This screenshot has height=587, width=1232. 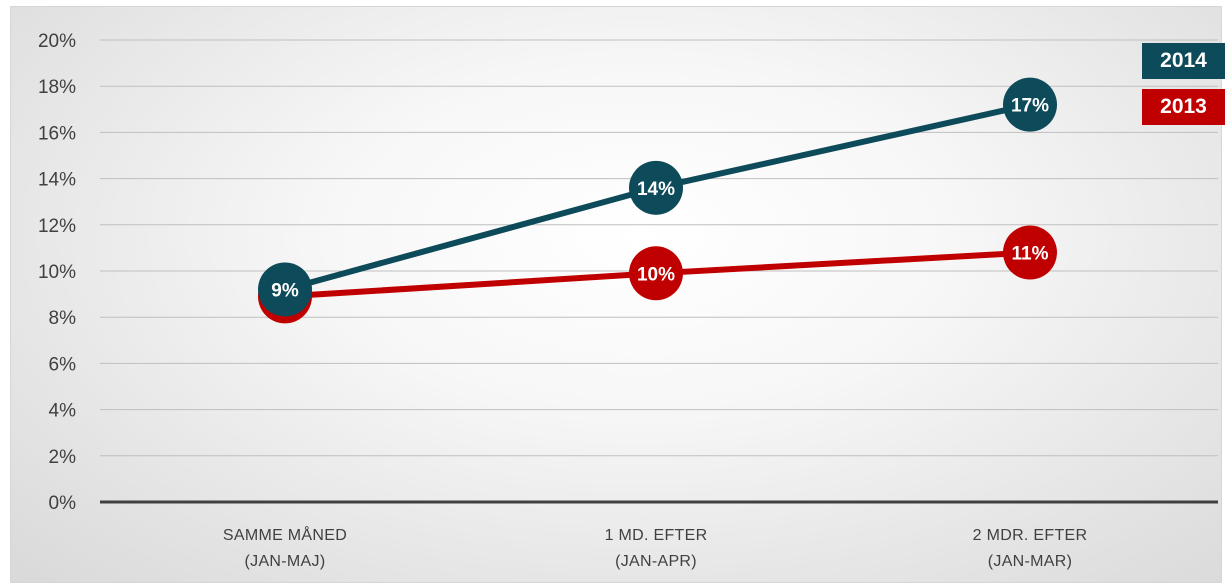 What do you see at coordinates (656, 535) in the screenshot?
I see `x-category-label: 1 MD. EFTER` at bounding box center [656, 535].